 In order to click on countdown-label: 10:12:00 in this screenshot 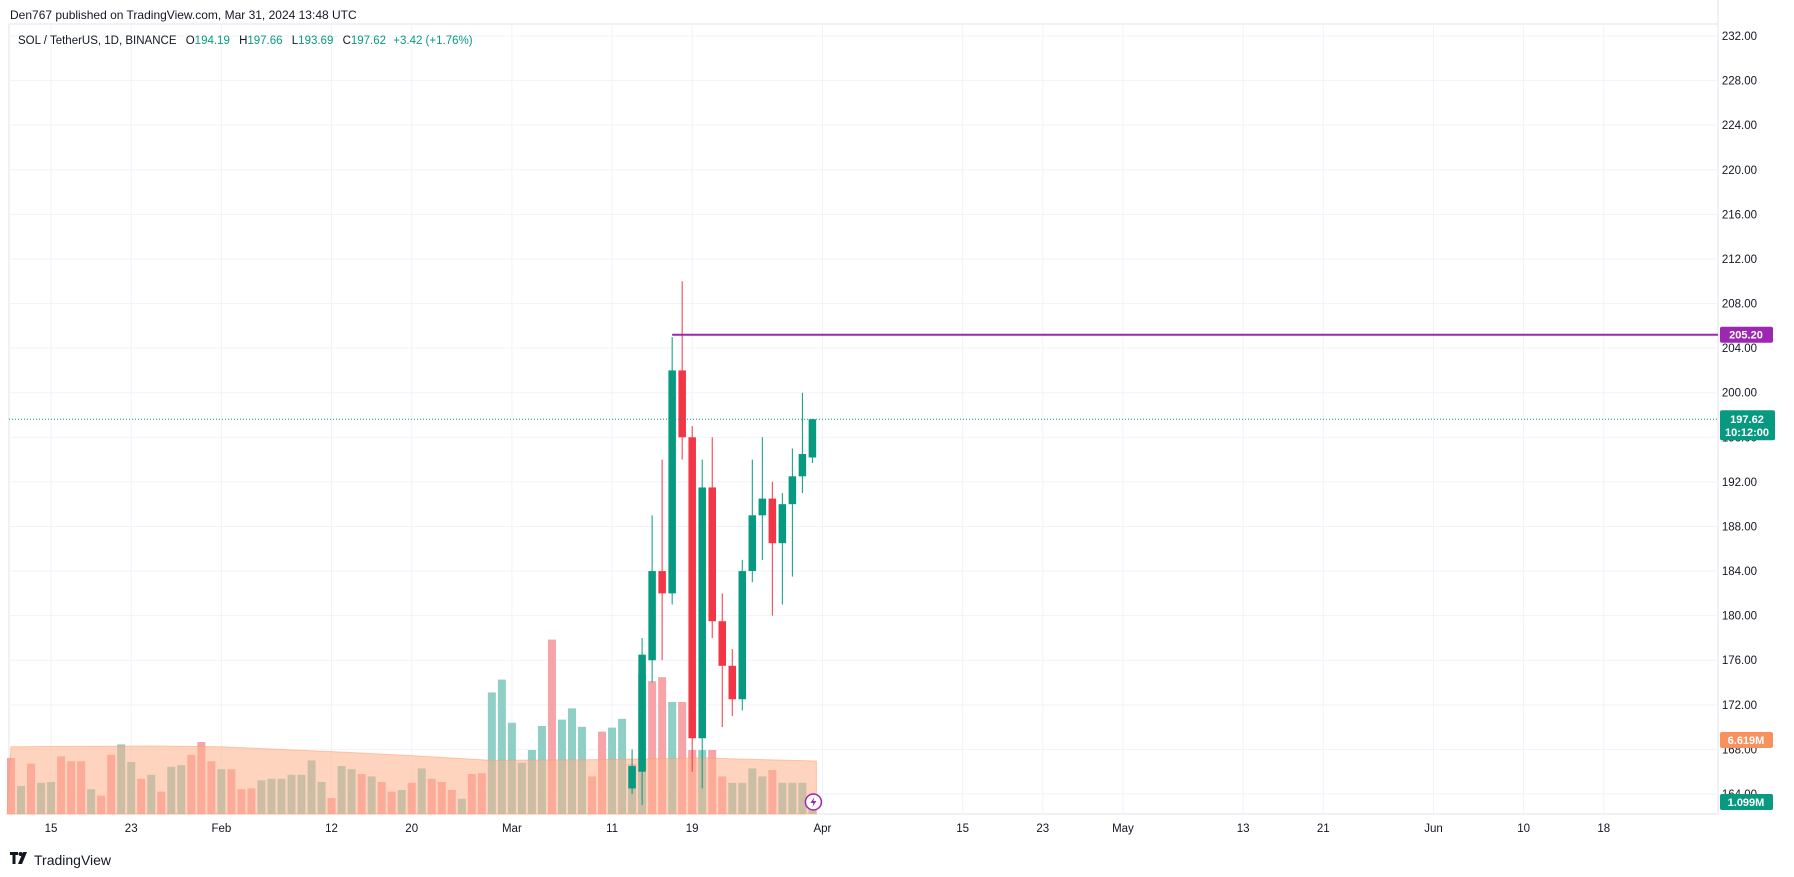, I will do `click(1747, 433)`.